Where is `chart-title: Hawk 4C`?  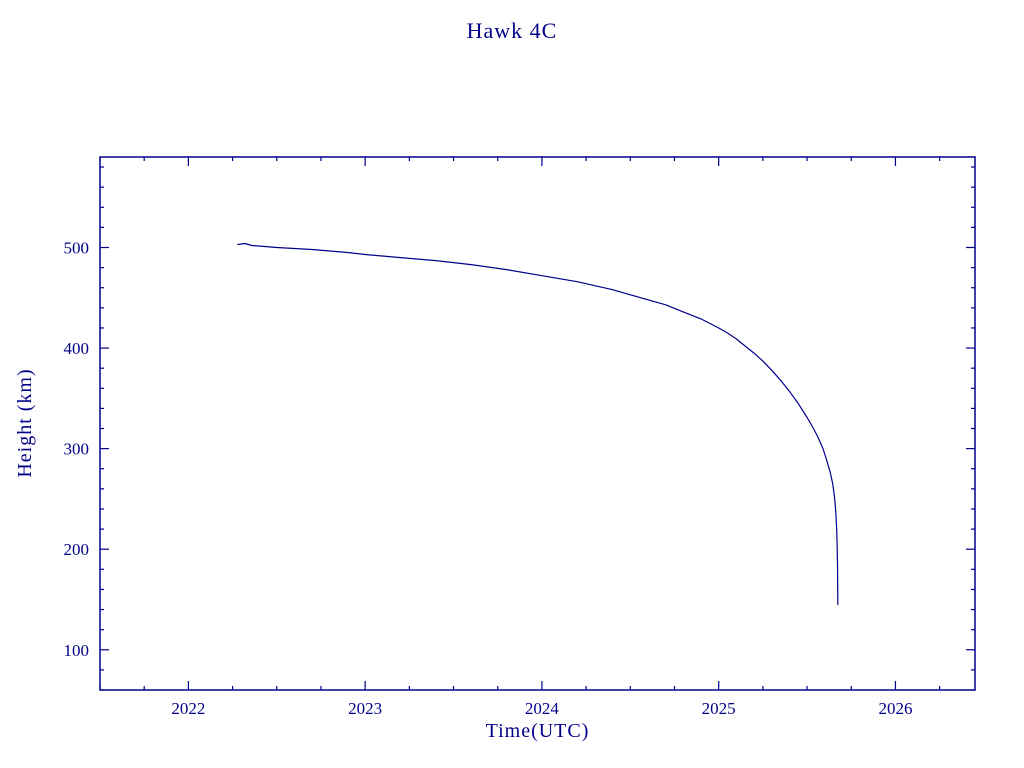 chart-title: Hawk 4C is located at coordinates (512, 30).